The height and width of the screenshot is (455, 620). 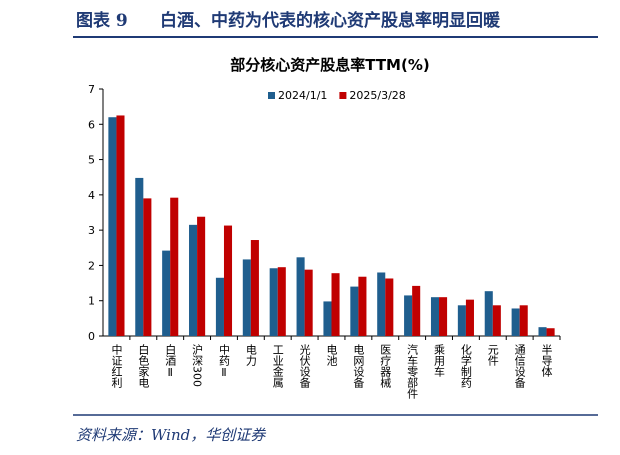 I want to click on source: 资料来源：Wind，华创证券, so click(x=171, y=435).